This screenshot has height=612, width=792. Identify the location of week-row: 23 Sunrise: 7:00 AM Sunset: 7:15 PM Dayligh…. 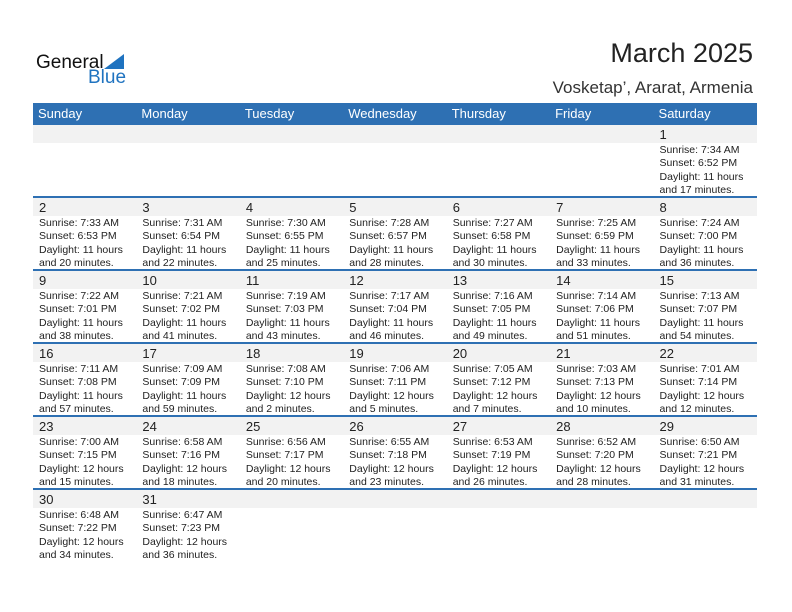
(395, 453).